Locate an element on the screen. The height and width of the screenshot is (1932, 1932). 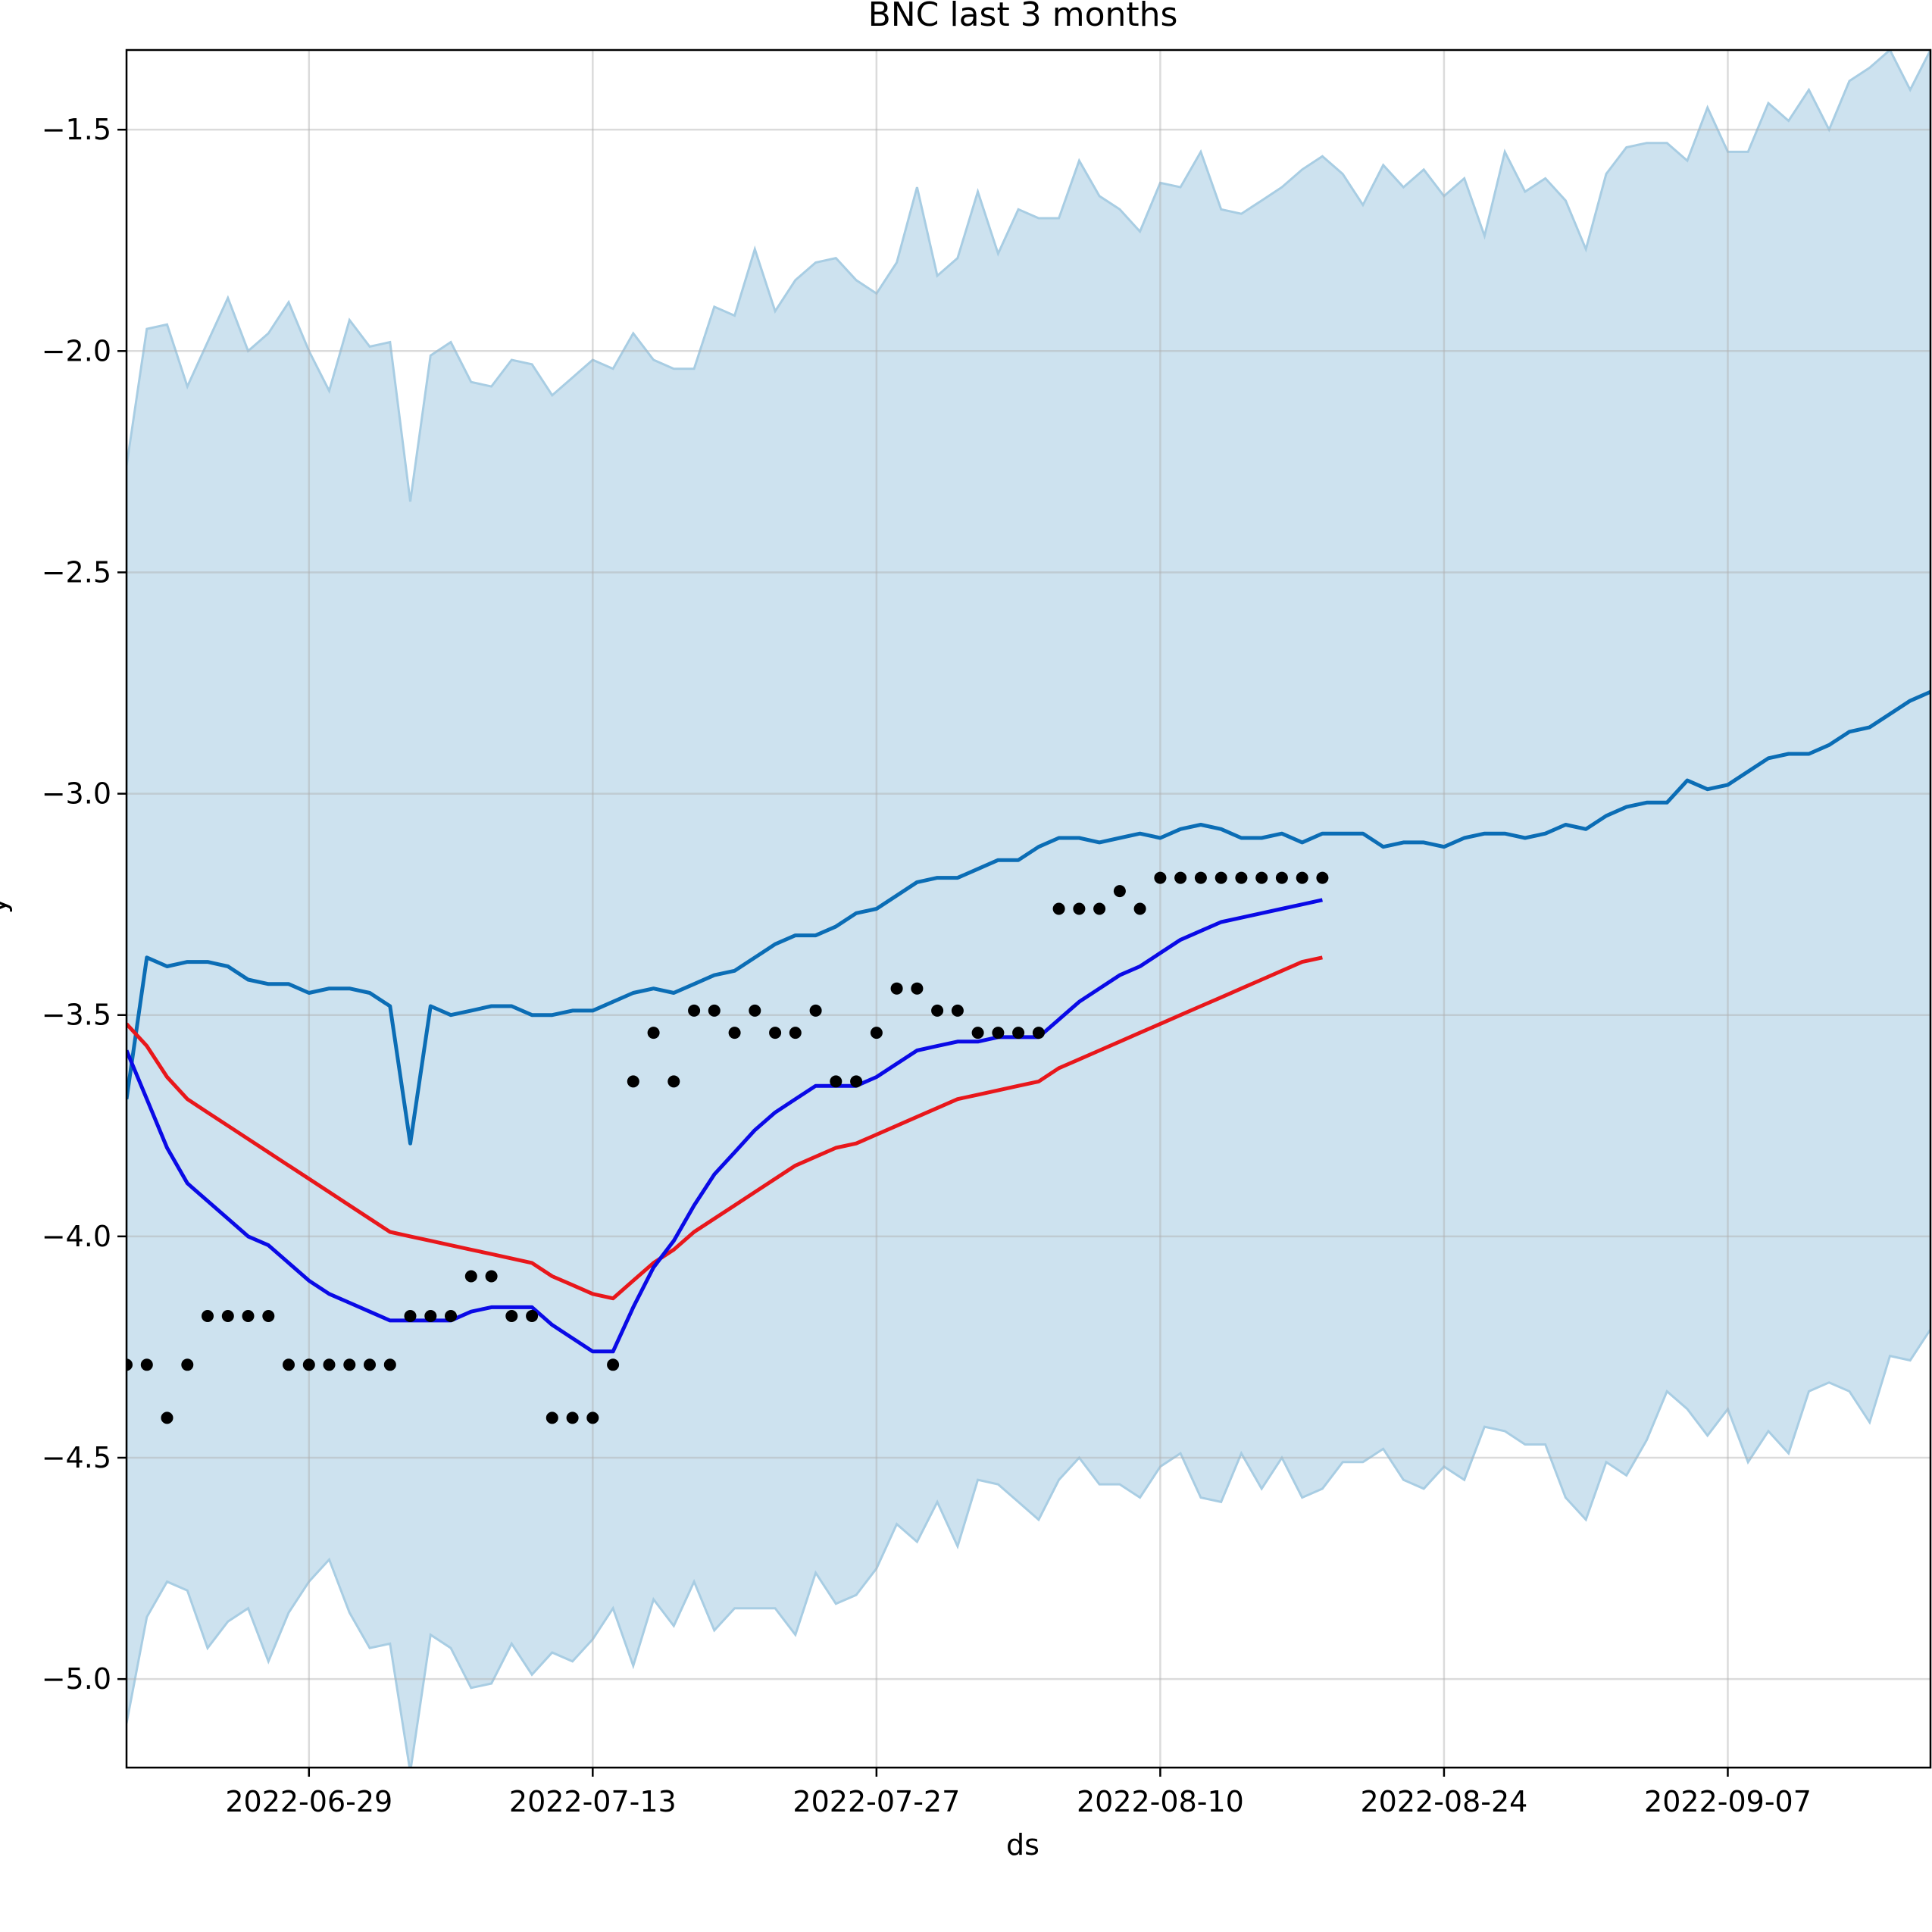
y-tick-label: −1.5 is located at coordinates (76, 129).